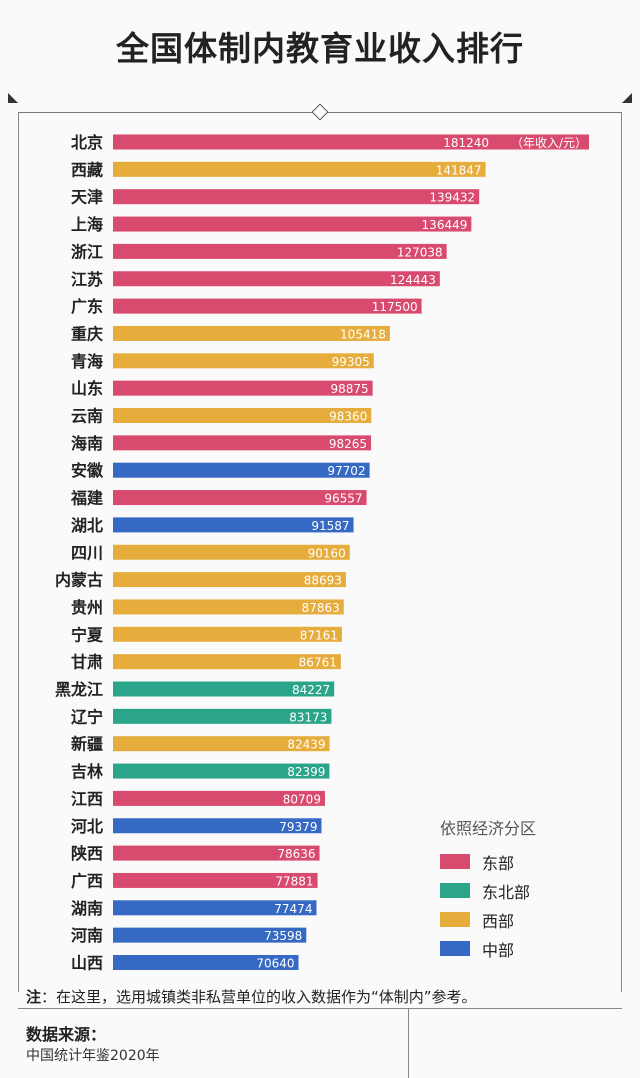 The height and width of the screenshot is (1078, 640). Describe the element at coordinates (87, 798) in the screenshot. I see `category-label: 江西` at that location.